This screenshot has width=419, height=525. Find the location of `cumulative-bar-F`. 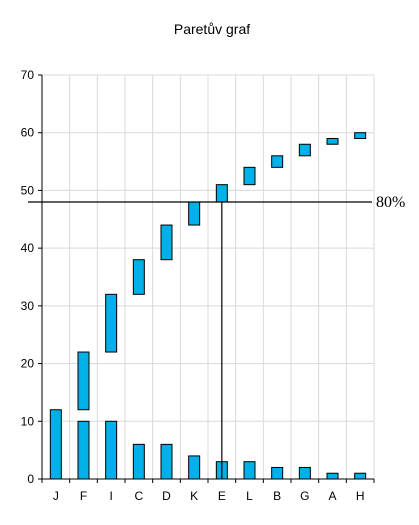

cumulative-bar-F is located at coordinates (83, 381).